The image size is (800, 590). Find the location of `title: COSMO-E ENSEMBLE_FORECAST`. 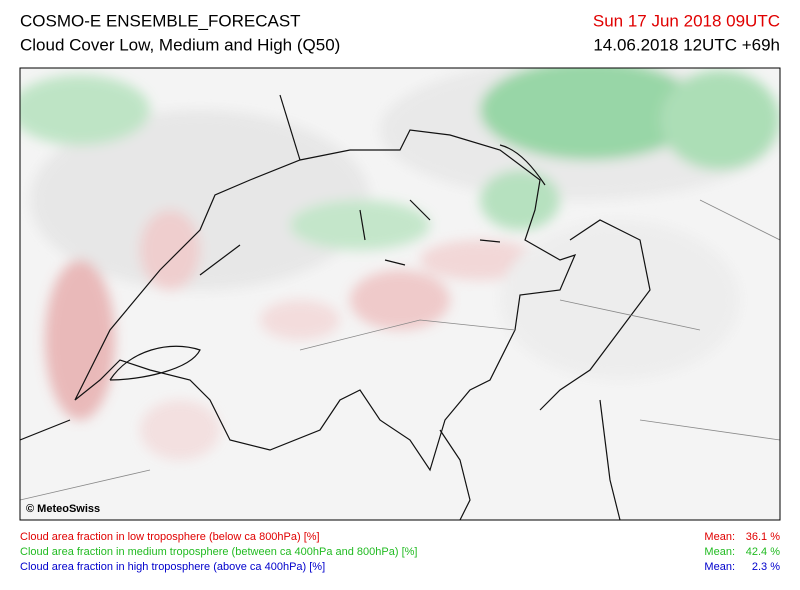

title: COSMO-E ENSEMBLE_FORECAST is located at coordinates (160, 20).